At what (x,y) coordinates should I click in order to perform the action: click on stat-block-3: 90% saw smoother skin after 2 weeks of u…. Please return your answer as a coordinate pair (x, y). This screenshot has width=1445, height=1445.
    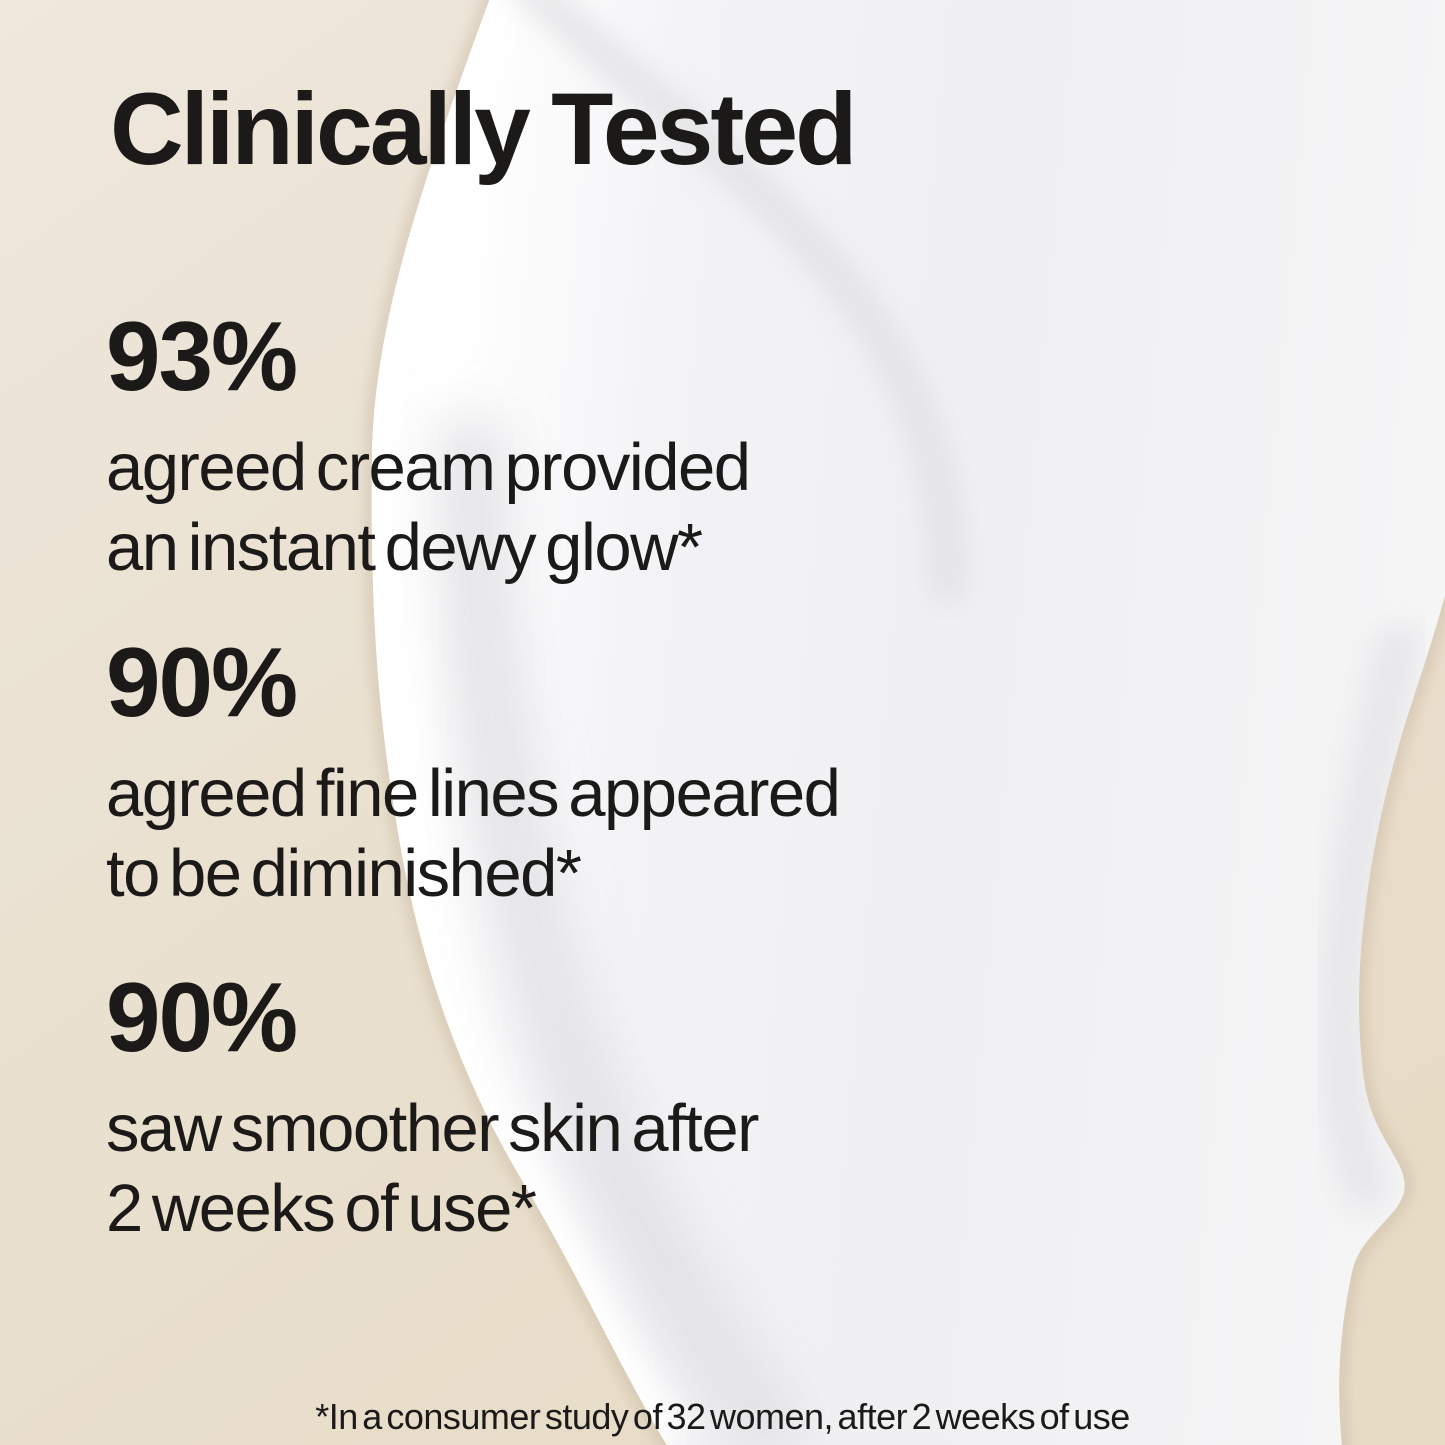
    Looking at the image, I should click on (433, 1105).